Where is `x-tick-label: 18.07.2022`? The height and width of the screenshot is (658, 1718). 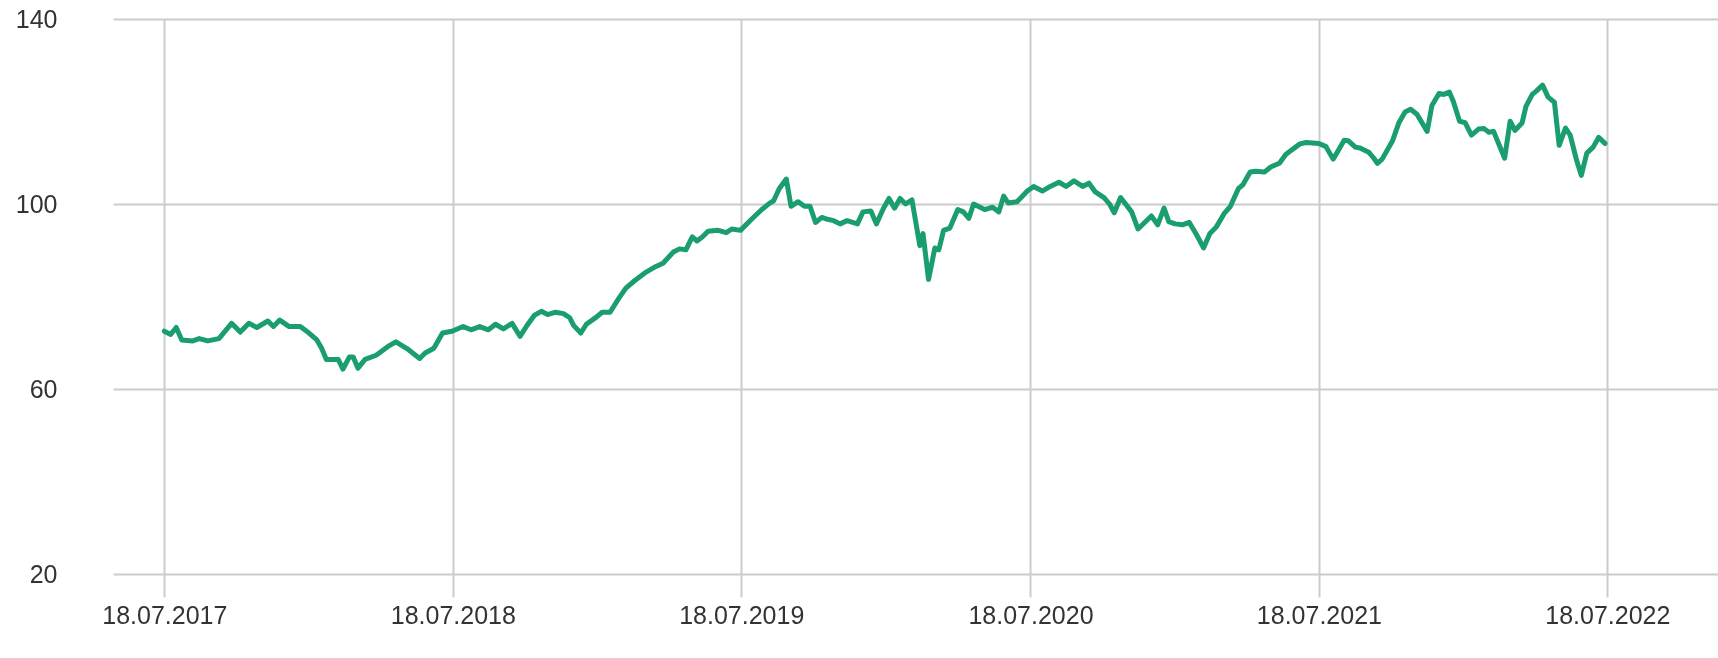 x-tick-label: 18.07.2022 is located at coordinates (1608, 614).